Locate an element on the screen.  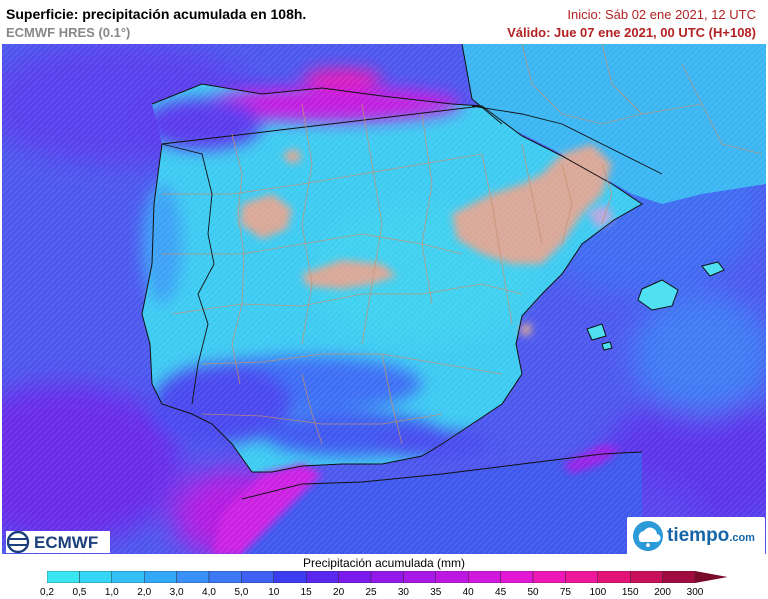
valid-time: Válido: Jue 07 ene 2021, 00 UTC (H+108) is located at coordinates (631, 32).